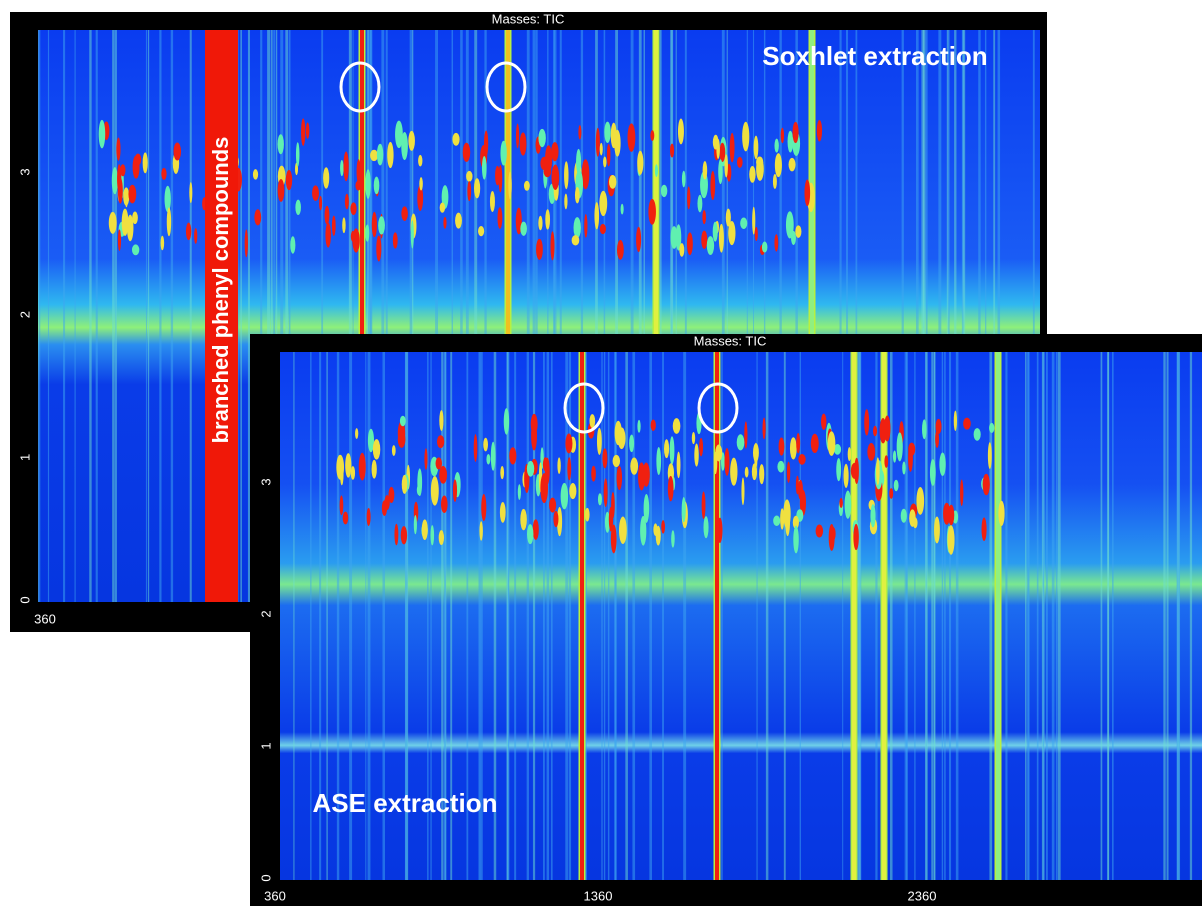 This screenshot has height=906, width=1202. Describe the element at coordinates (24, 314) in the screenshot. I see `y-tick-label: 2` at that location.